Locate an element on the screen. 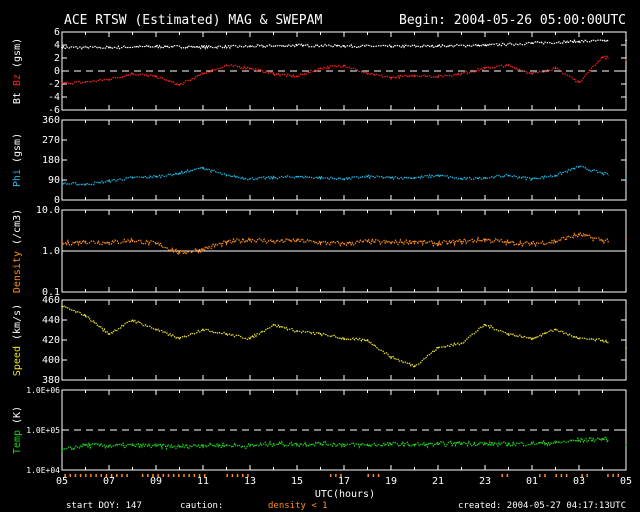 The image size is (640, 512). y-tick-label: 0 is located at coordinates (57, 71).